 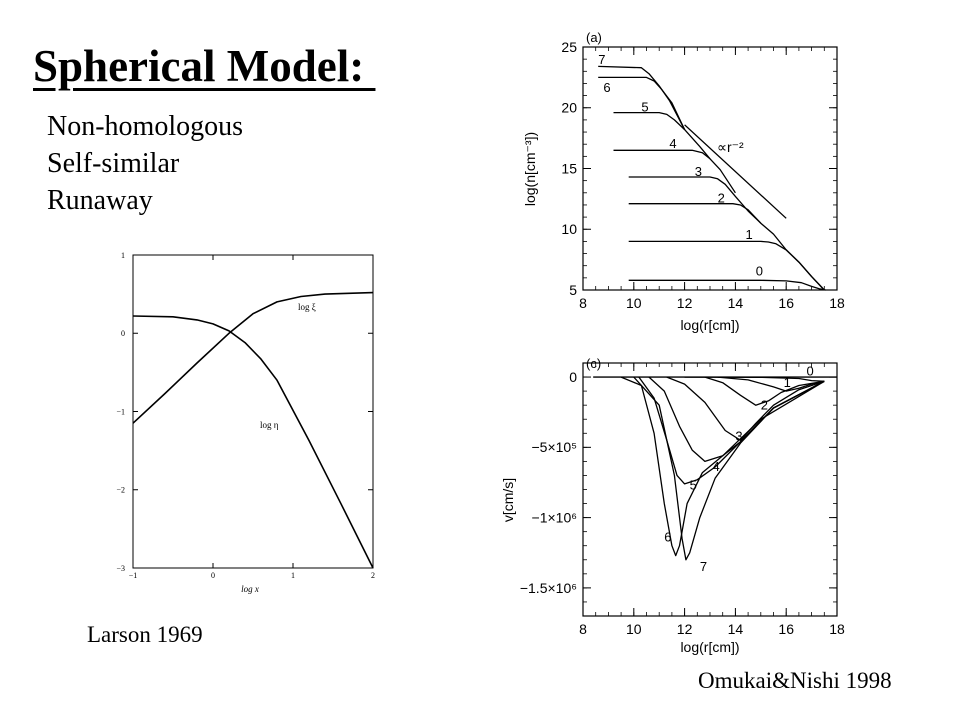 I want to click on y-tick-label: −1×10⁶, so click(x=554, y=518).